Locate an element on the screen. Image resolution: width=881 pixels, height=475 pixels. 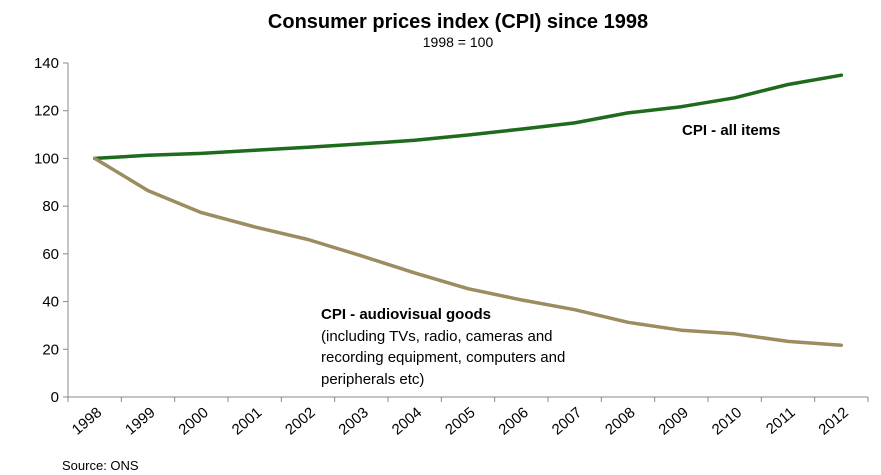
x-tick-label: 2002 is located at coordinates (300, 421).